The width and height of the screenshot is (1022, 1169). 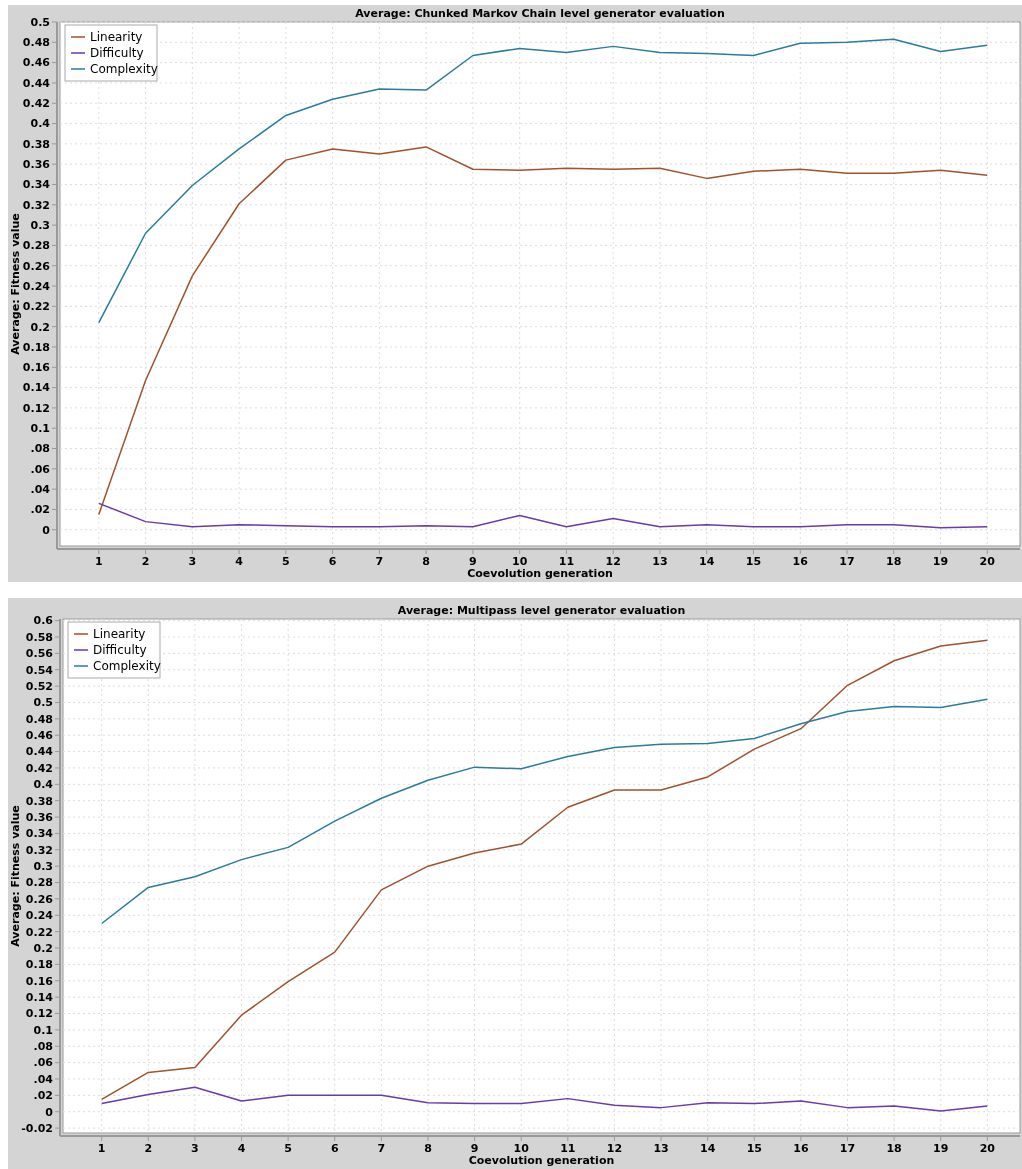 I want to click on x-tick-label: 3, so click(x=195, y=1148).